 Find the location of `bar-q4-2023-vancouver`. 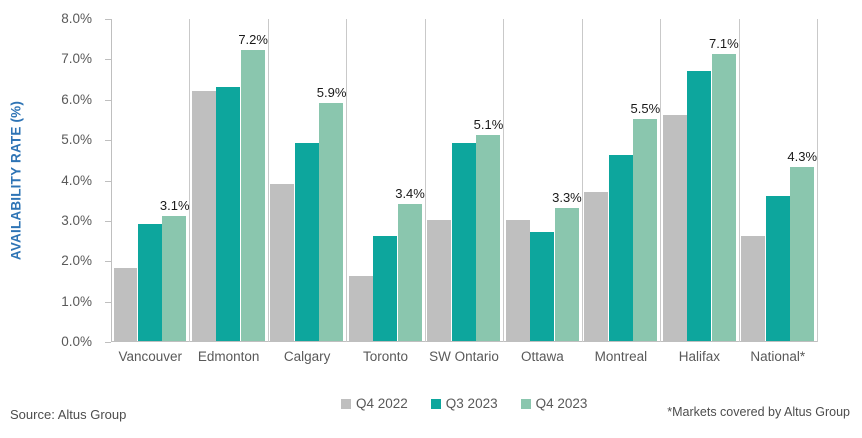

bar-q4-2023-vancouver is located at coordinates (174, 278).